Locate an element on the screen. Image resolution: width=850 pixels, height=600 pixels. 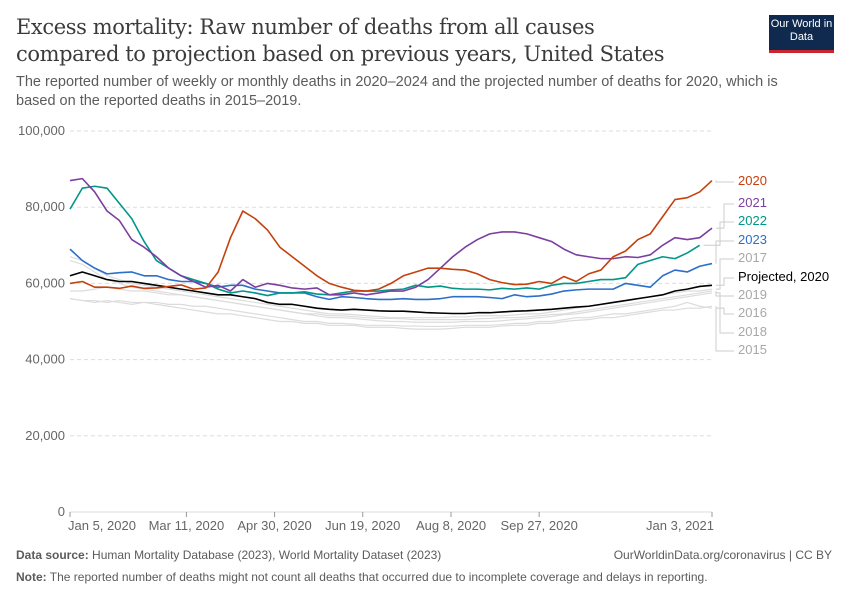
note-label: Note: is located at coordinates (31, 577).